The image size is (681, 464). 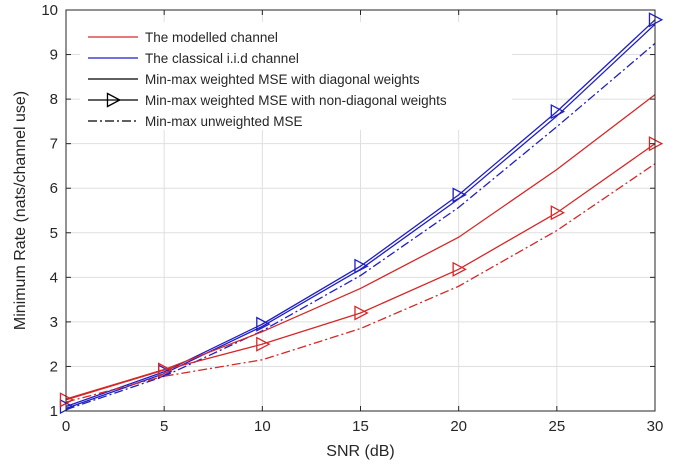 What do you see at coordinates (54, 188) in the screenshot?
I see `y-tick-label: 6` at bounding box center [54, 188].